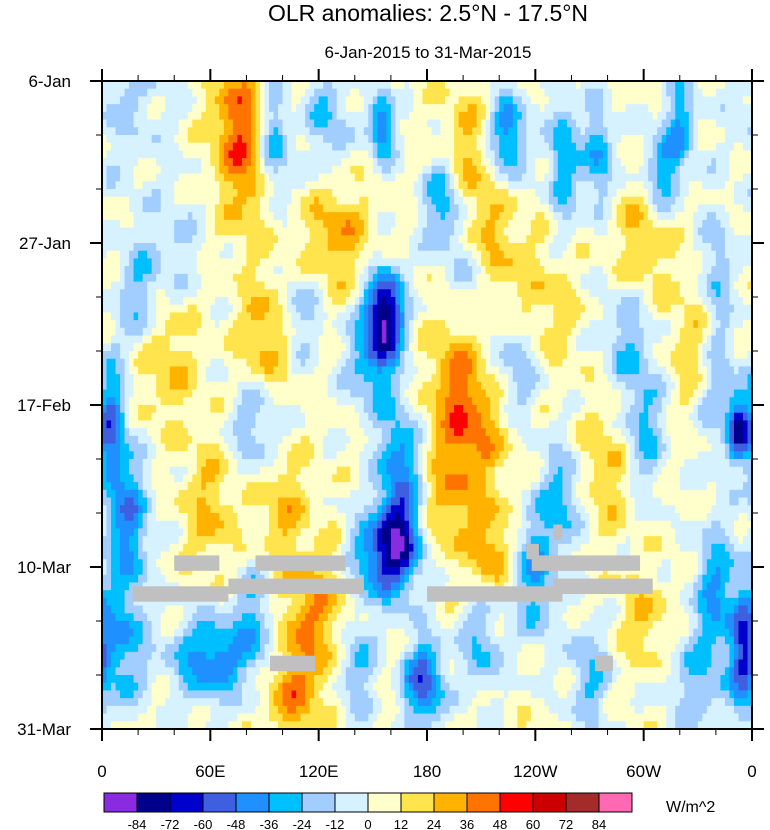  I want to click on x-tick-label: 120W, so click(535, 771).